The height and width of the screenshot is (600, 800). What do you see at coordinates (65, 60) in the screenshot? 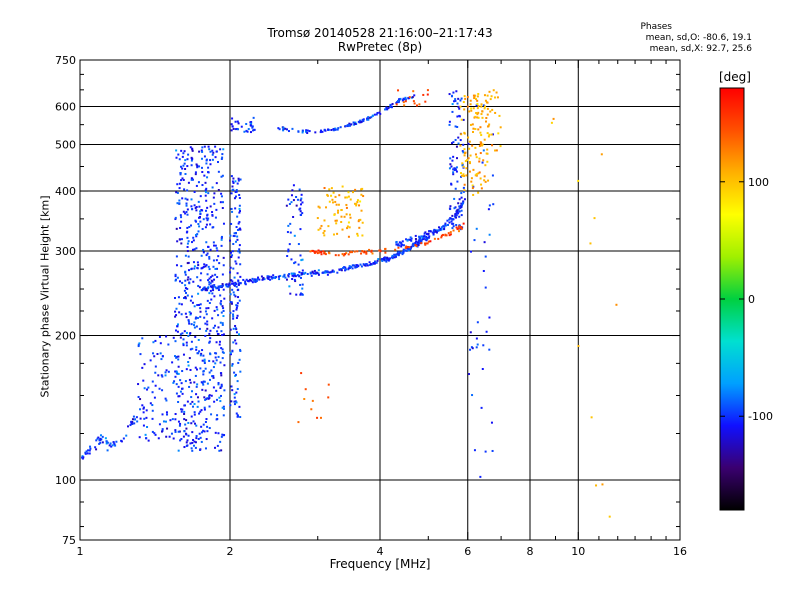
I see `y-tick-label: 750` at bounding box center [65, 60].